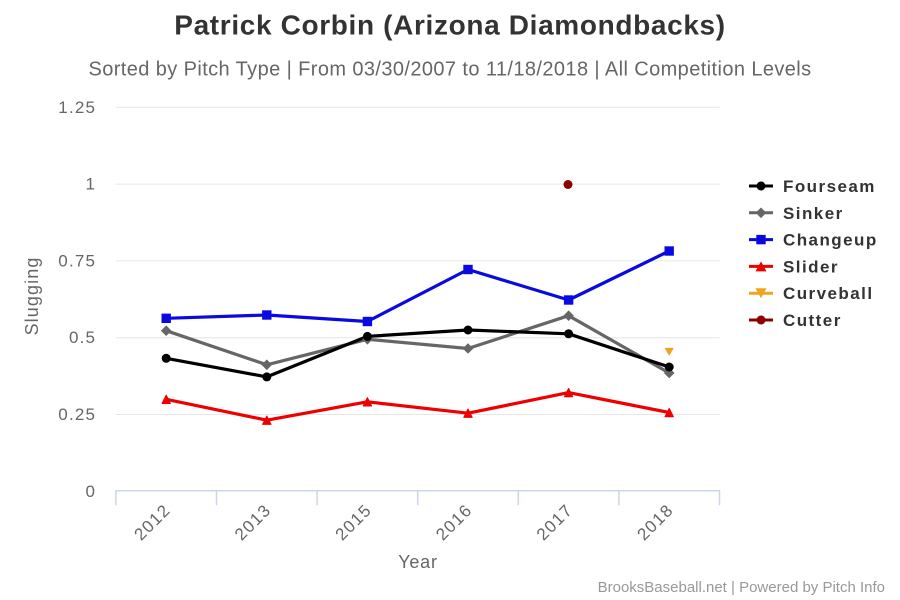 This screenshot has width=900, height=600. What do you see at coordinates (813, 213) in the screenshot?
I see `svg-text: Sinker` at bounding box center [813, 213].